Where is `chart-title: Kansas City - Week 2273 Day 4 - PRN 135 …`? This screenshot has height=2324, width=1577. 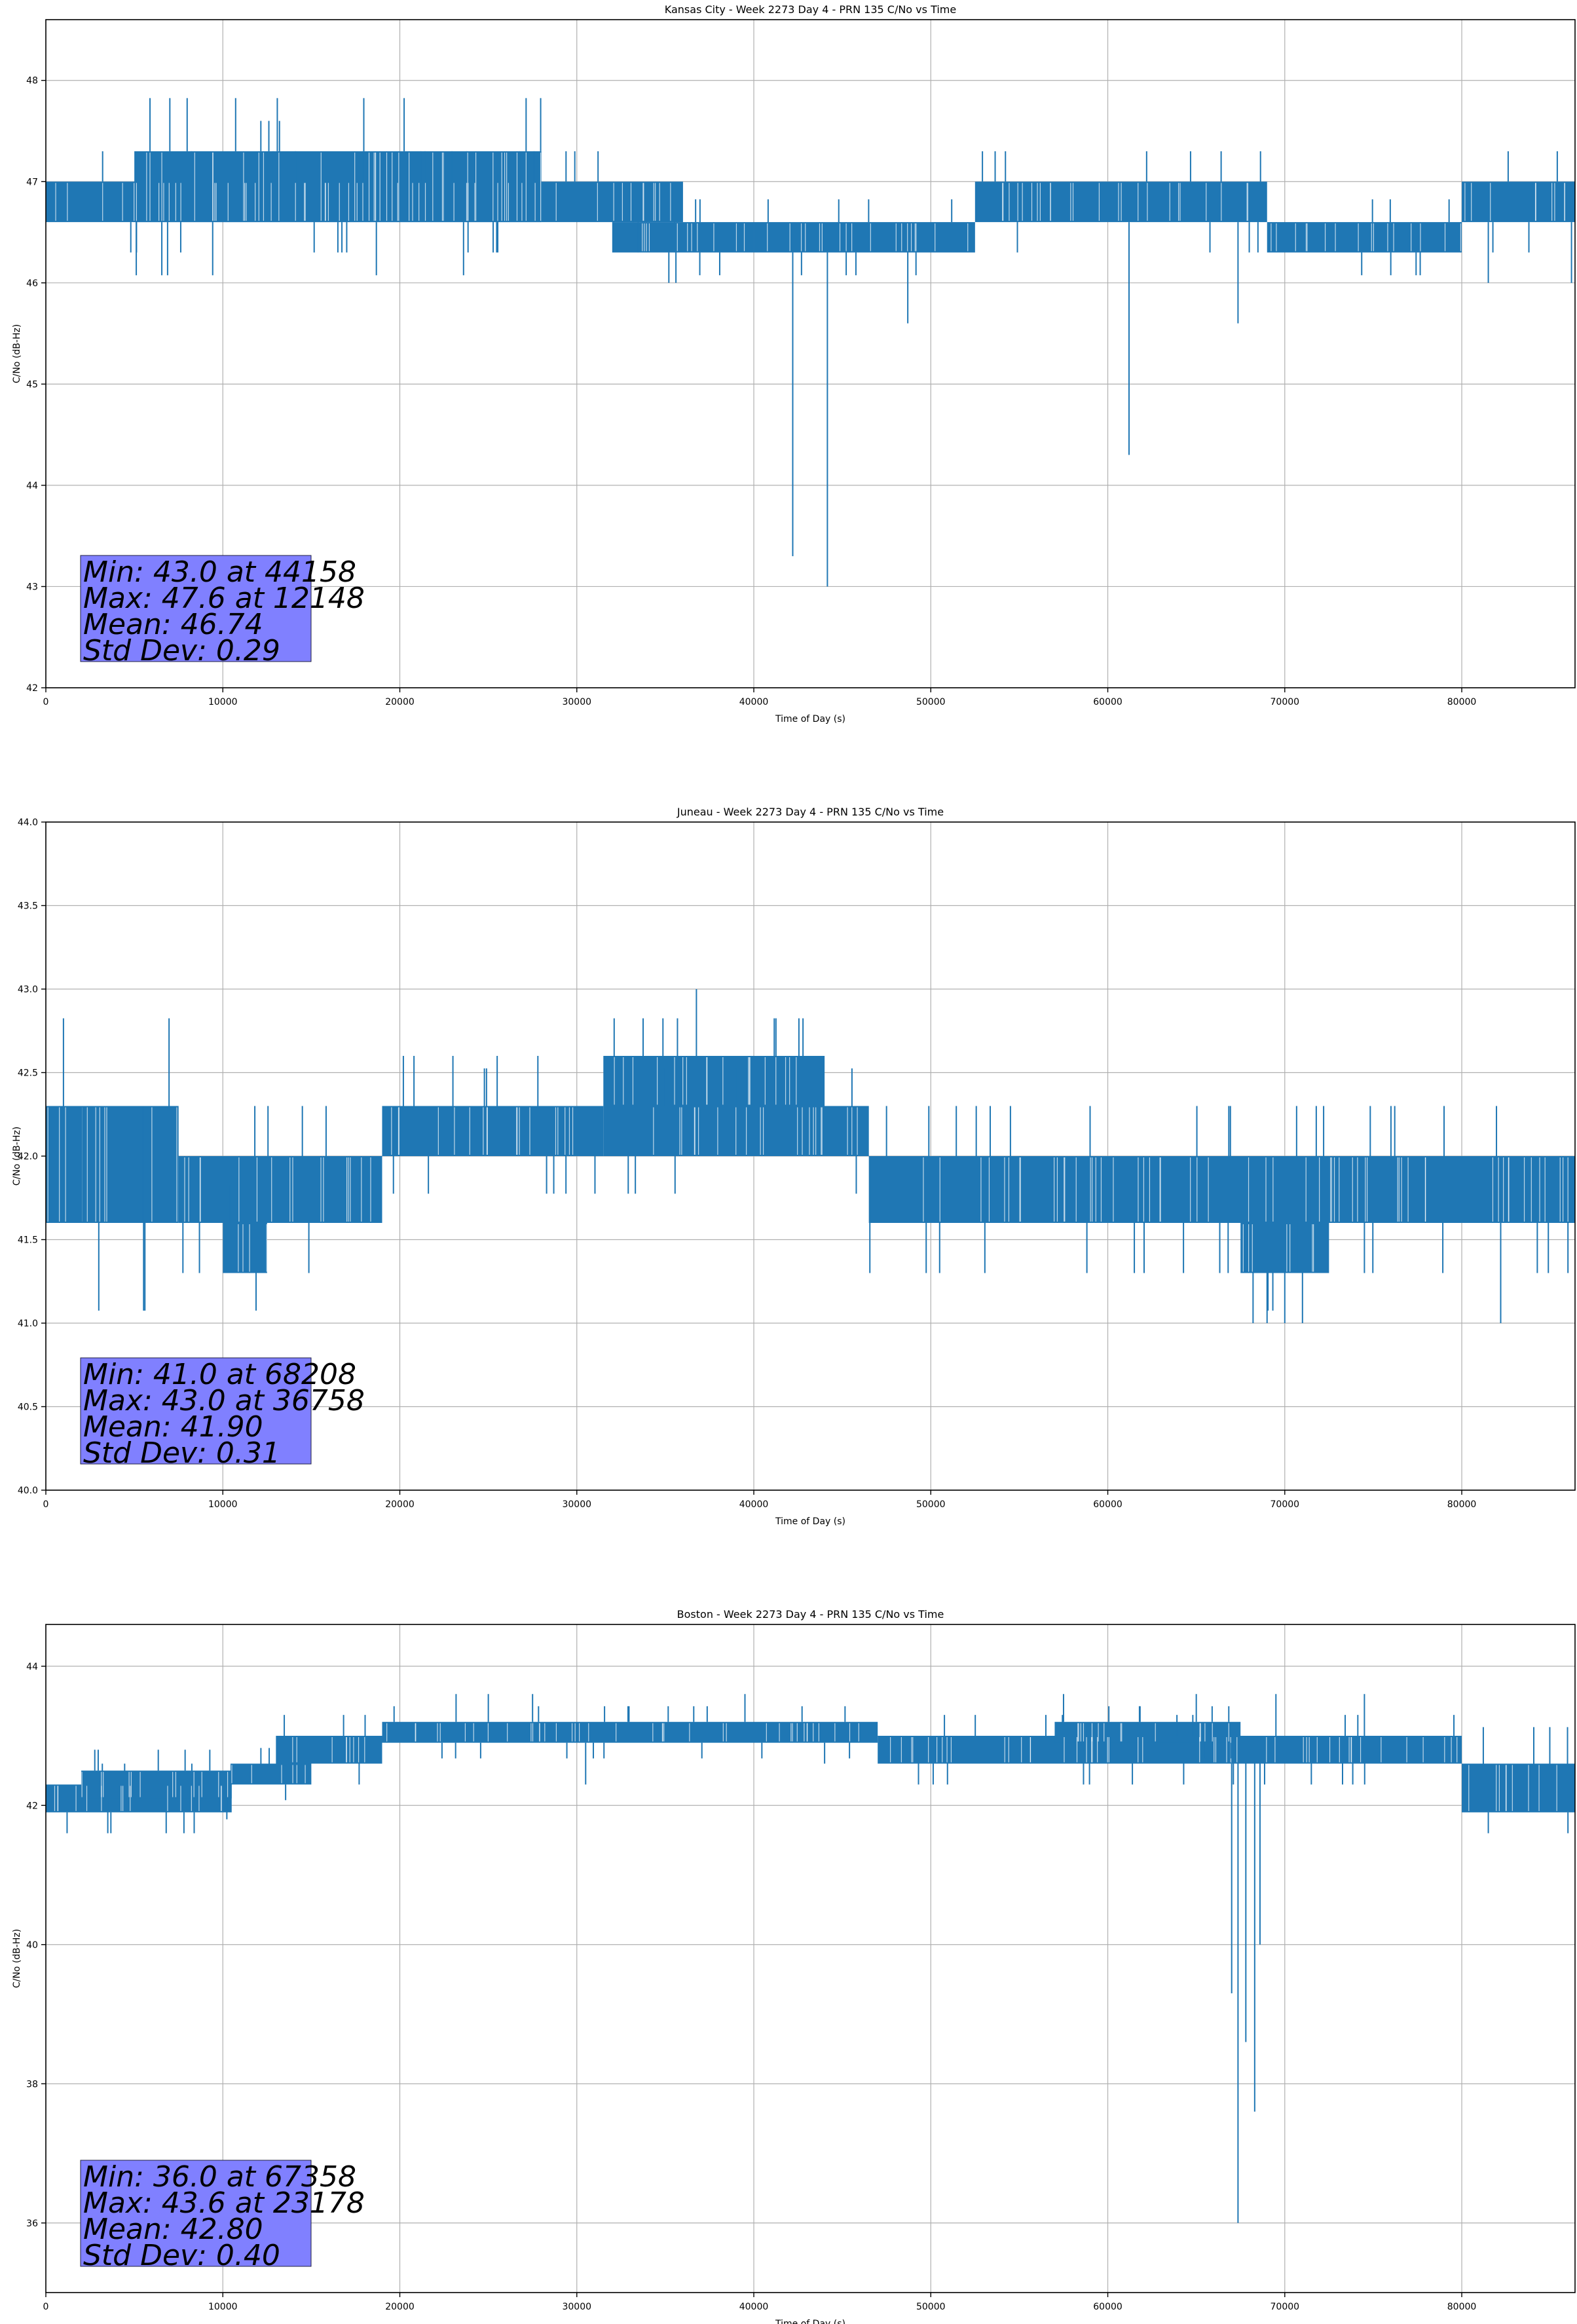 chart-title: Kansas City - Week 2273 Day 4 - PRN 135 … is located at coordinates (810, 9).